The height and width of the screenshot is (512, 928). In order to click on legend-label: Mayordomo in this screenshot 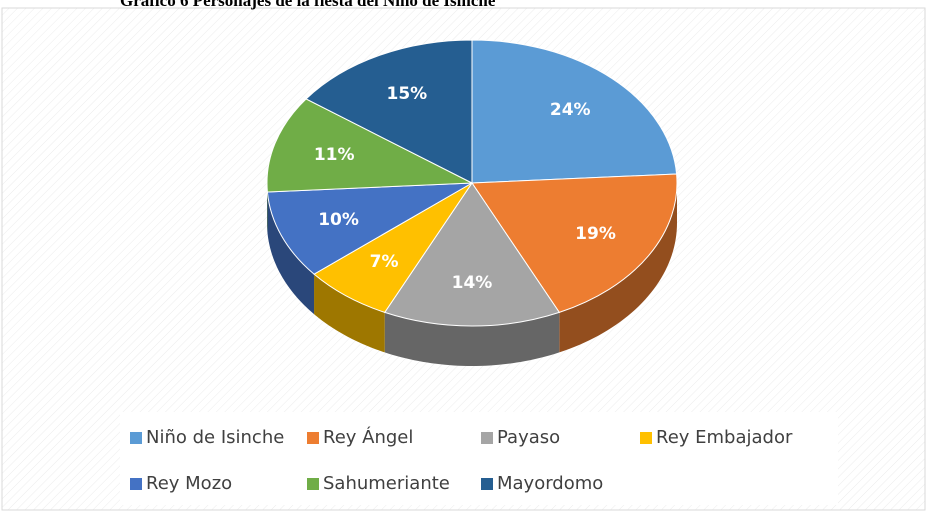, I will do `click(550, 483)`.